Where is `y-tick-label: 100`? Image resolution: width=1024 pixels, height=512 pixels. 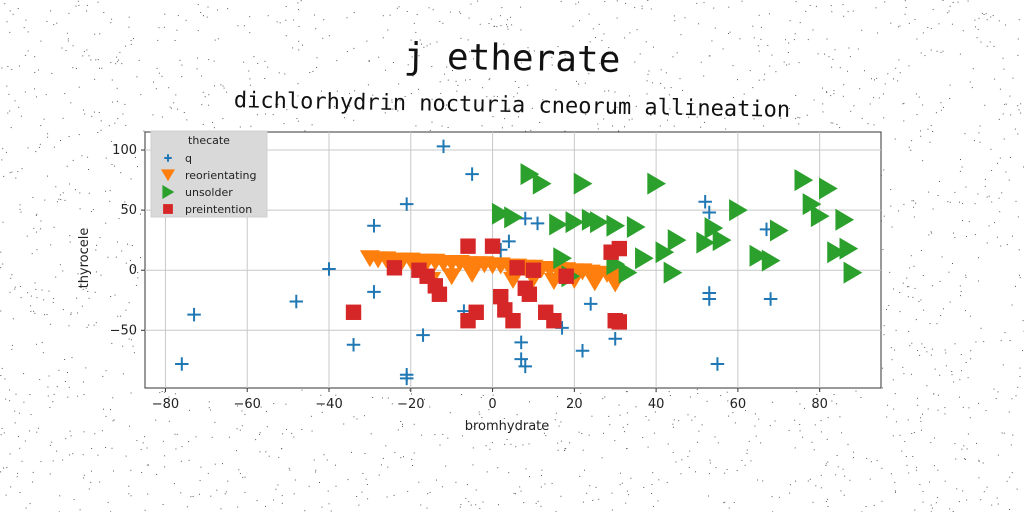
y-tick-label: 100 is located at coordinates (124, 150).